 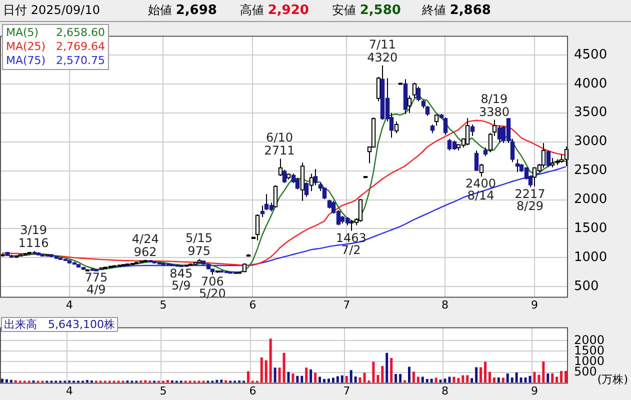 What do you see at coordinates (279, 144) in the screenshot?
I see `annotation: 6/10 2711` at bounding box center [279, 144].